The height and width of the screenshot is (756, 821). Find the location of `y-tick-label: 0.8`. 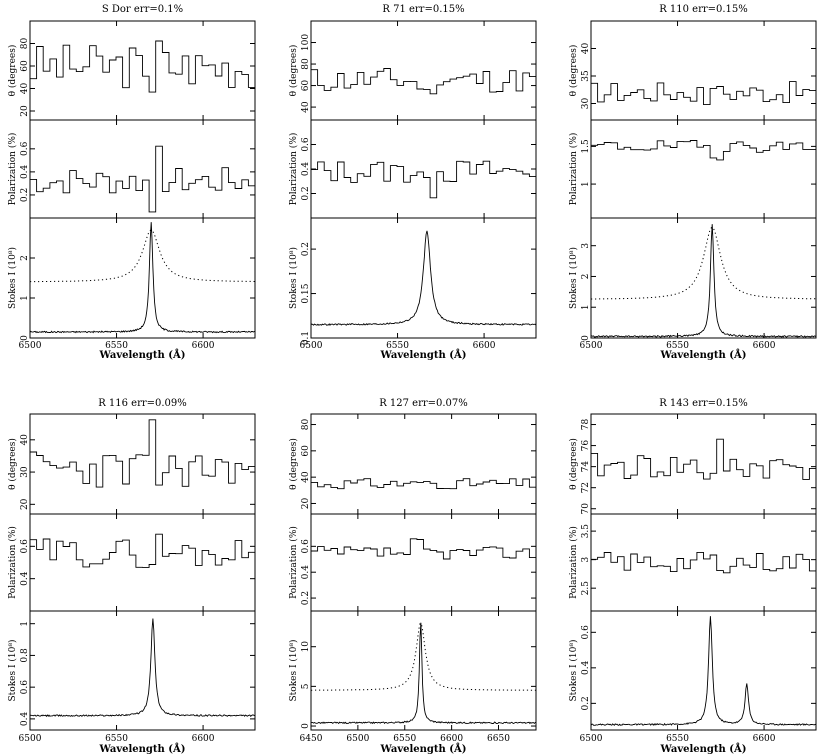

y-tick-label: 0.8 is located at coordinates (25, 655).